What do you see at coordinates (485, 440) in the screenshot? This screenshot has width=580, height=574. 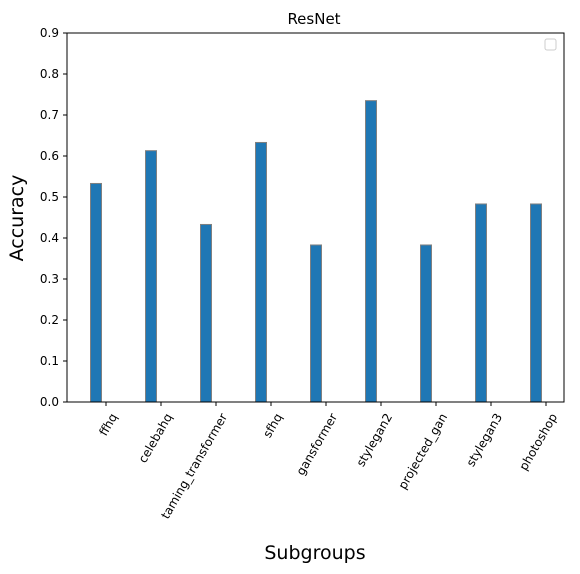 I see `x-tick-label: stylegan3` at bounding box center [485, 440].